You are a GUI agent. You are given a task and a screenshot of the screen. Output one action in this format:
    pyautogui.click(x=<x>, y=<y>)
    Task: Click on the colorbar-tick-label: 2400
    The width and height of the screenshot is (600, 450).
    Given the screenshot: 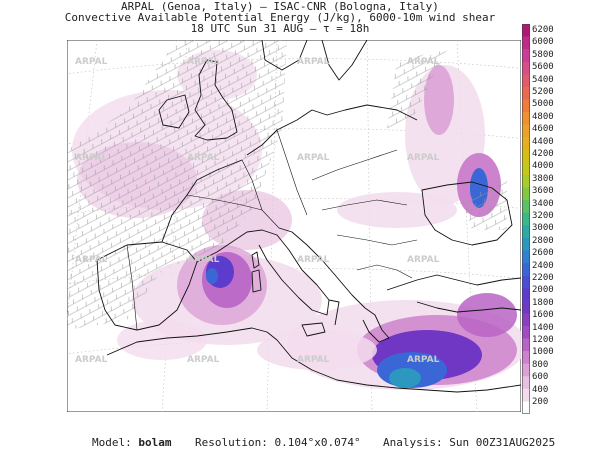 What is the action you would take?
    pyautogui.click(x=543, y=265)
    